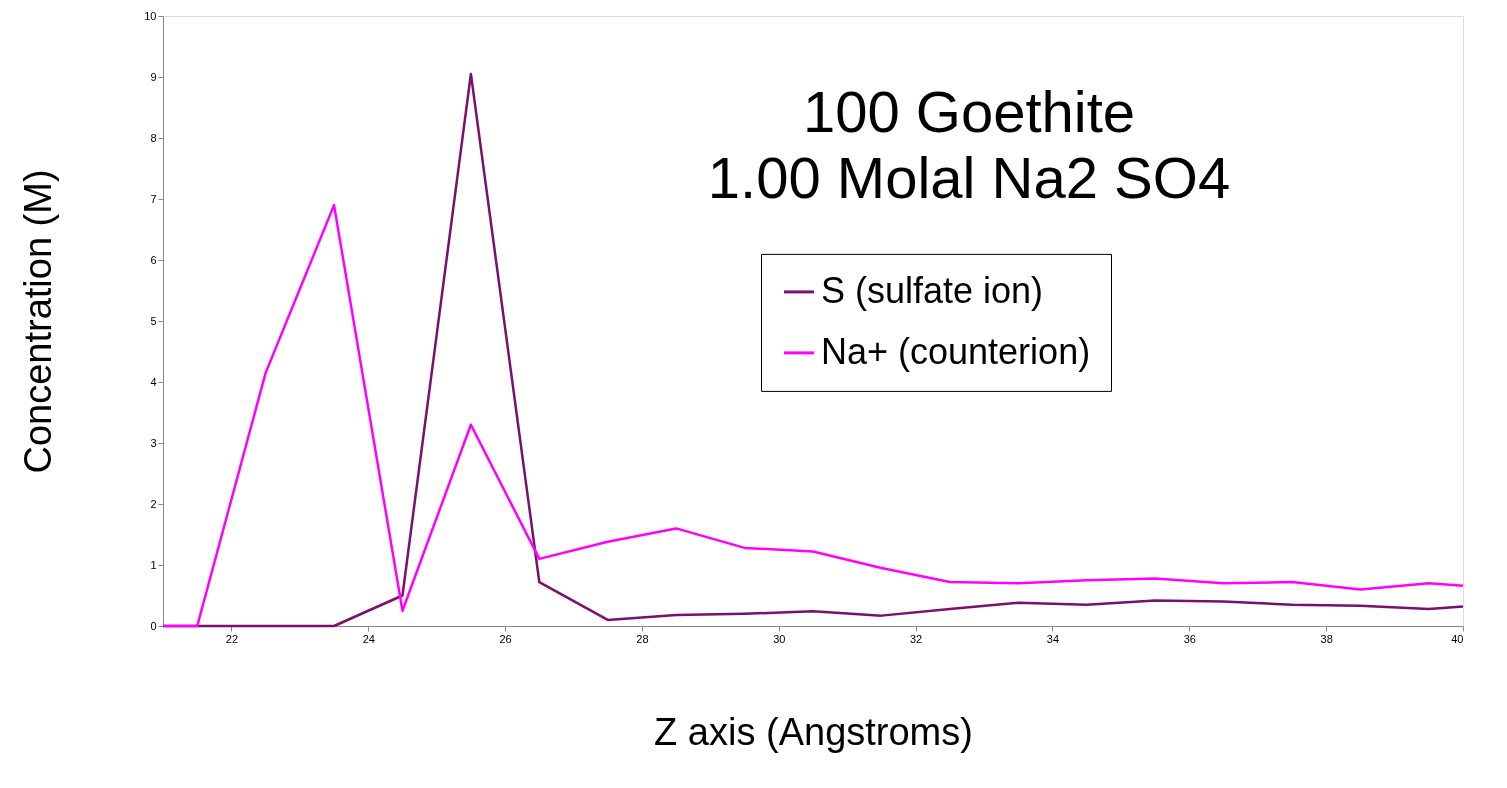  What do you see at coordinates (505, 638) in the screenshot?
I see `x-tick-label: 26` at bounding box center [505, 638].